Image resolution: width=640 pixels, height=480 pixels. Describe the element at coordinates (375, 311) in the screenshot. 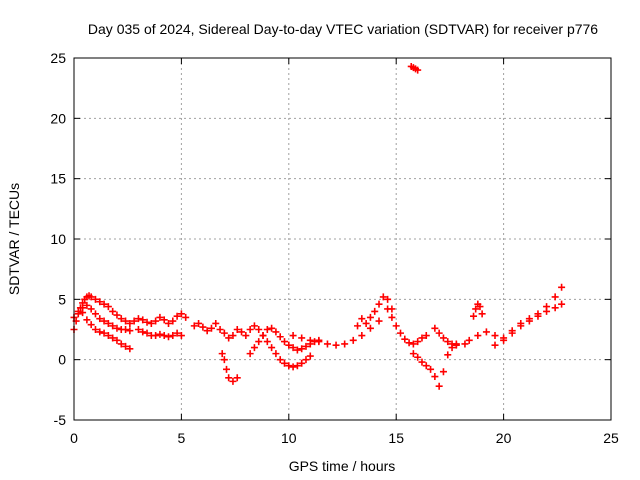

I see `series-arc11` at that location.